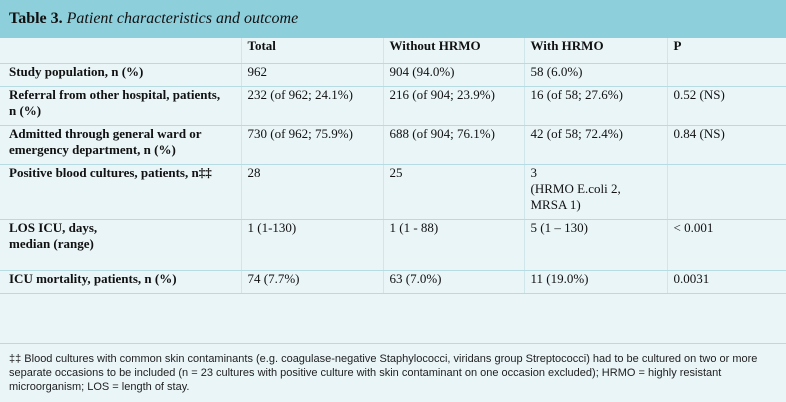 The width and height of the screenshot is (786, 402). Describe the element at coordinates (693, 227) in the screenshot. I see `cell-text: < 0.001` at that location.